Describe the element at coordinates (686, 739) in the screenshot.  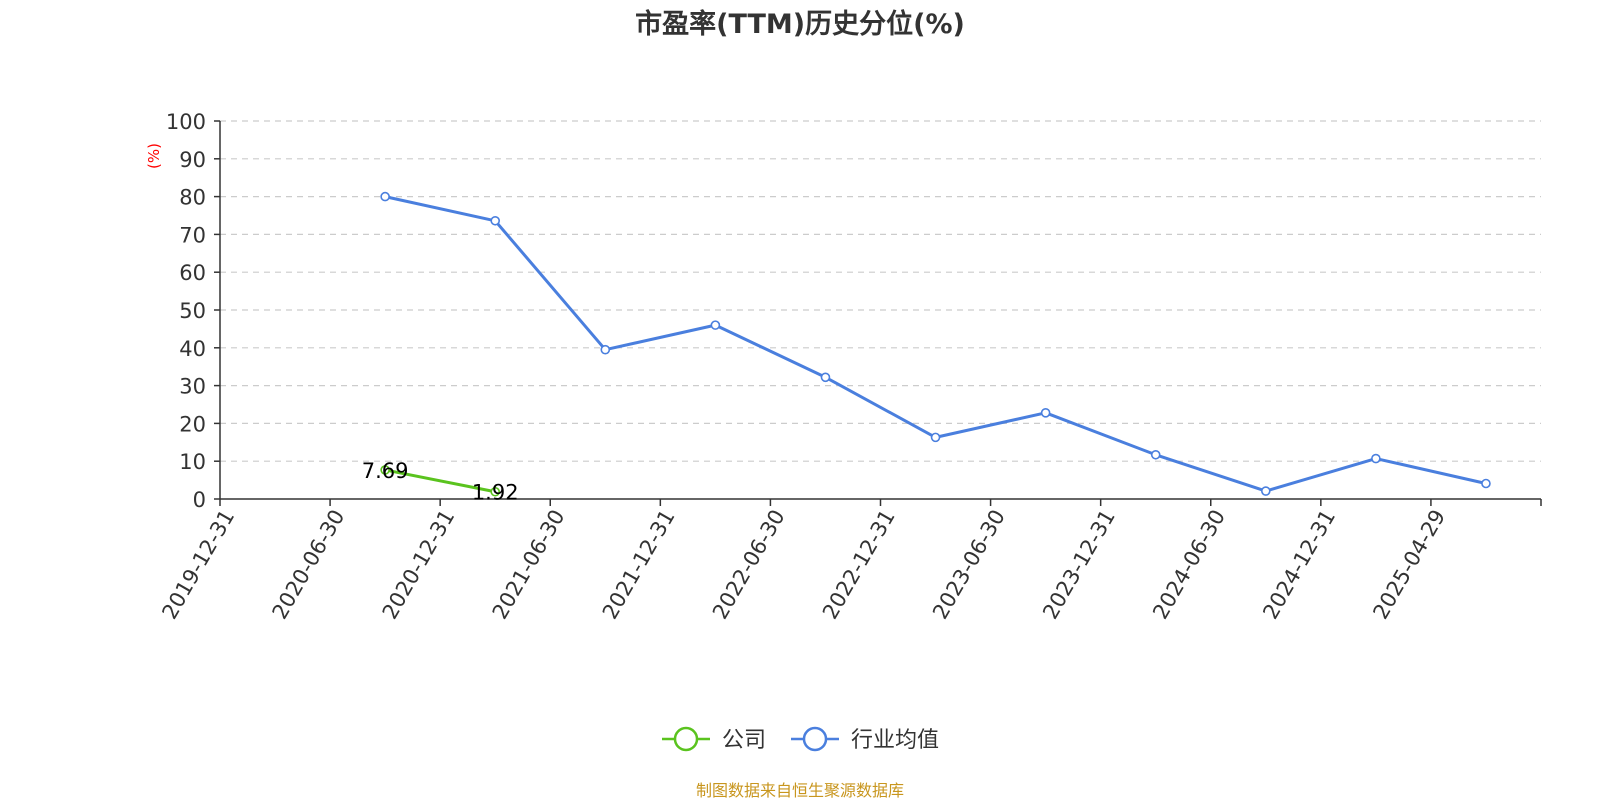
I see `legend-company-marker` at that location.